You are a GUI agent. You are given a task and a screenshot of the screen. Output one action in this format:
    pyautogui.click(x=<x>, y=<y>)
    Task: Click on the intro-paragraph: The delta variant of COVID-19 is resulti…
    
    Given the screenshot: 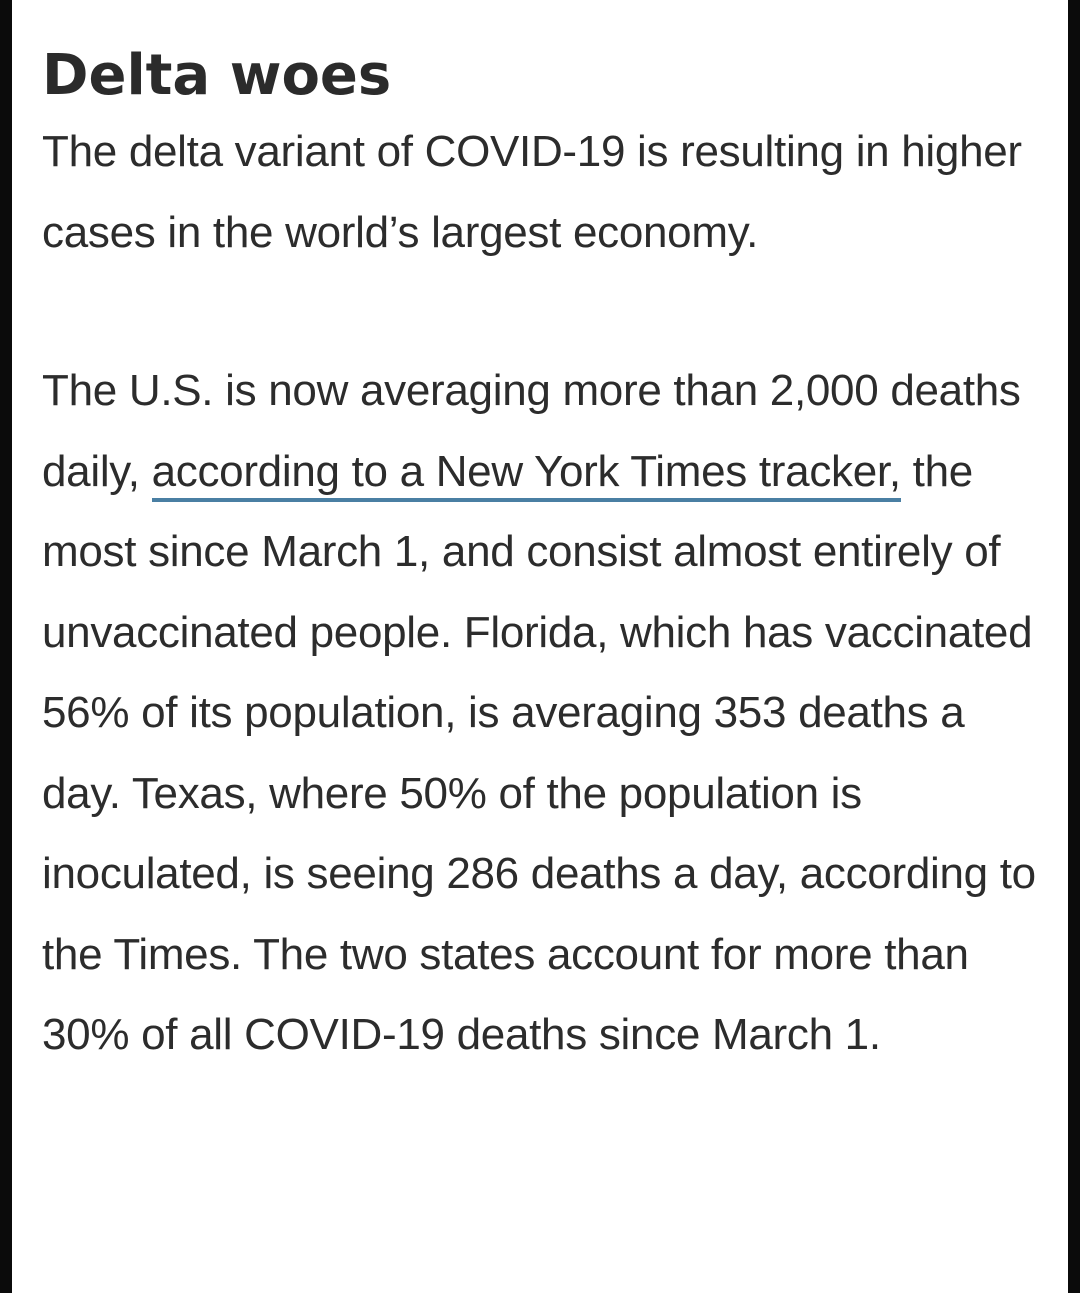 What is the action you would take?
    pyautogui.click(x=532, y=192)
    